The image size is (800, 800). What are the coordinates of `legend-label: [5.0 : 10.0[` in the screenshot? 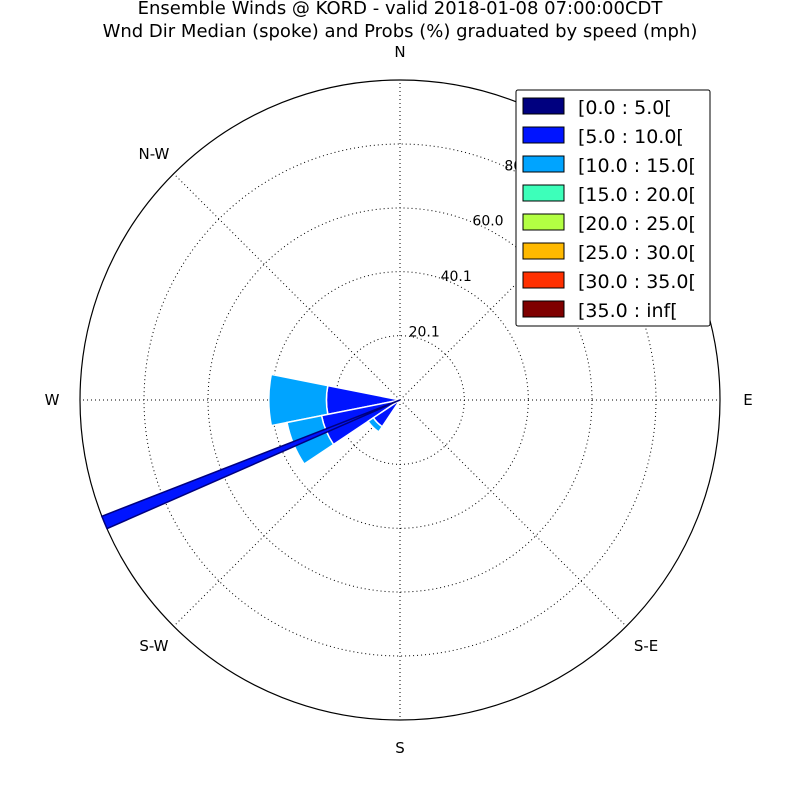 It's located at (631, 137).